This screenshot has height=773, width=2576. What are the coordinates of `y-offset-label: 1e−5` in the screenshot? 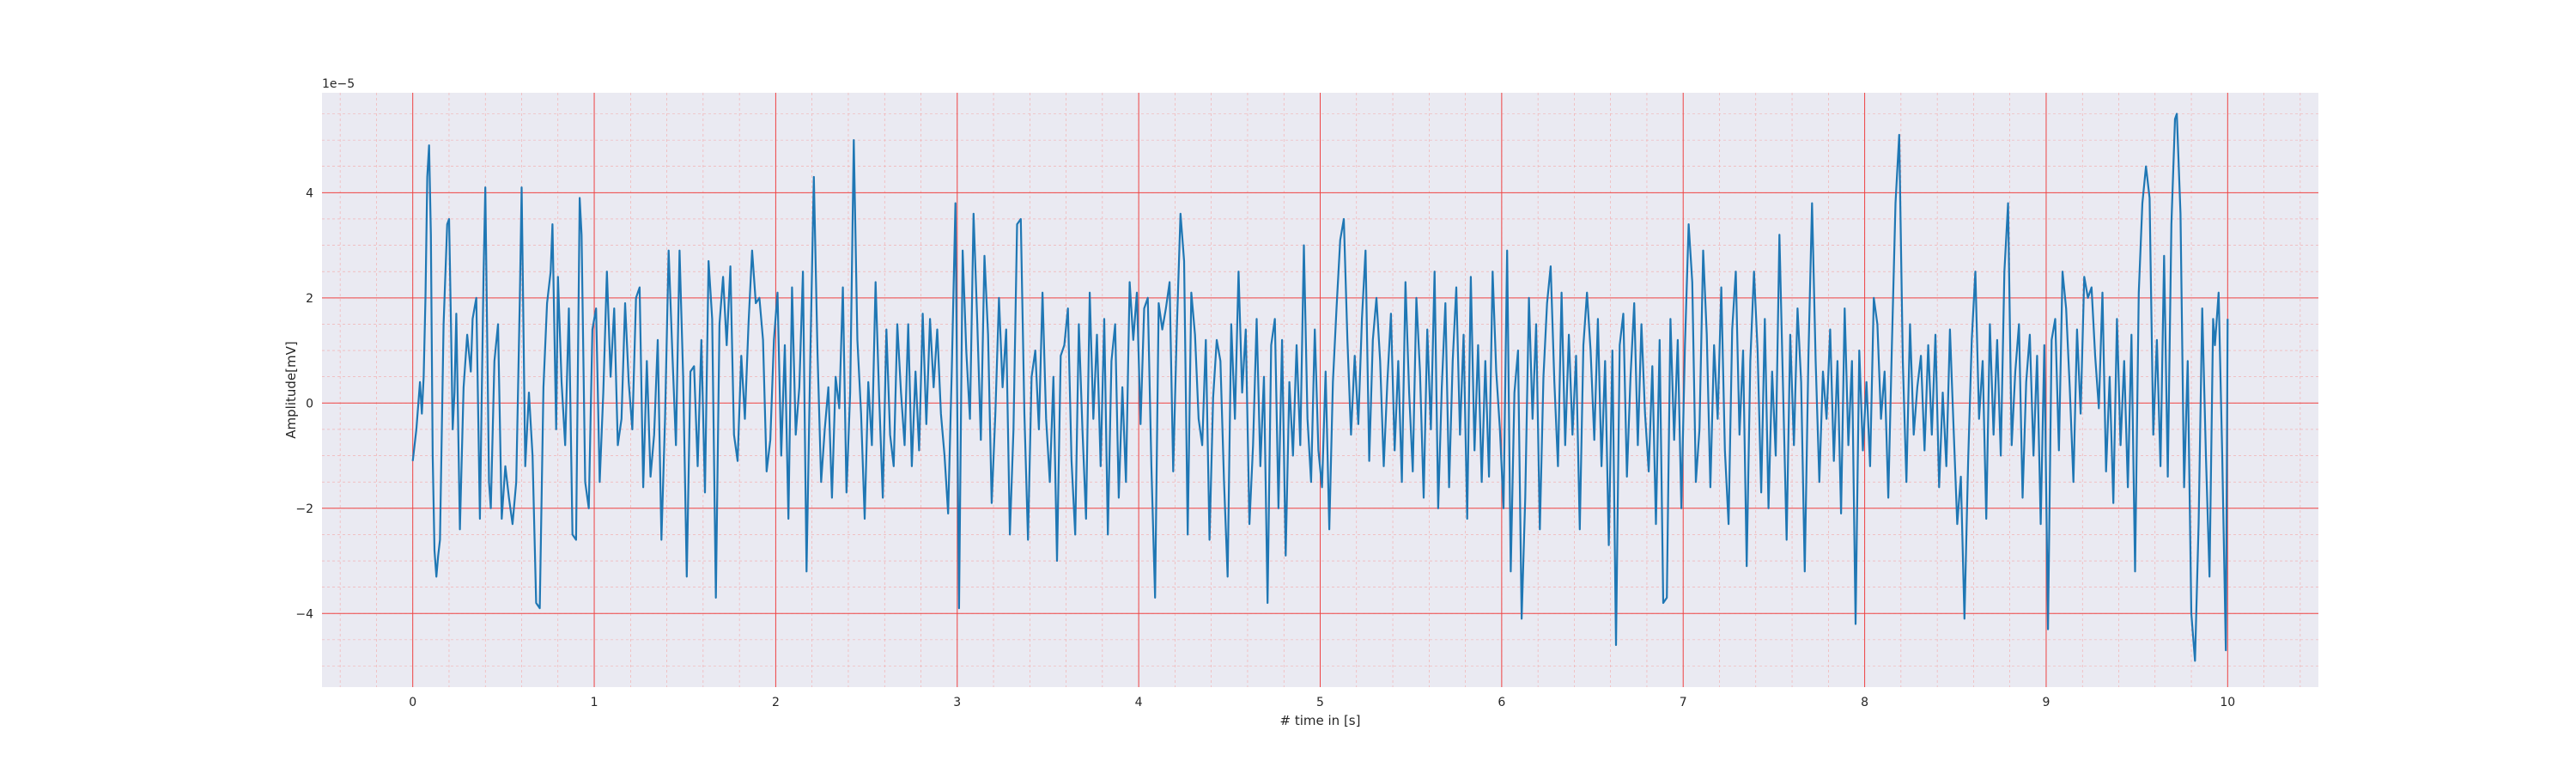 It's located at (338, 84).